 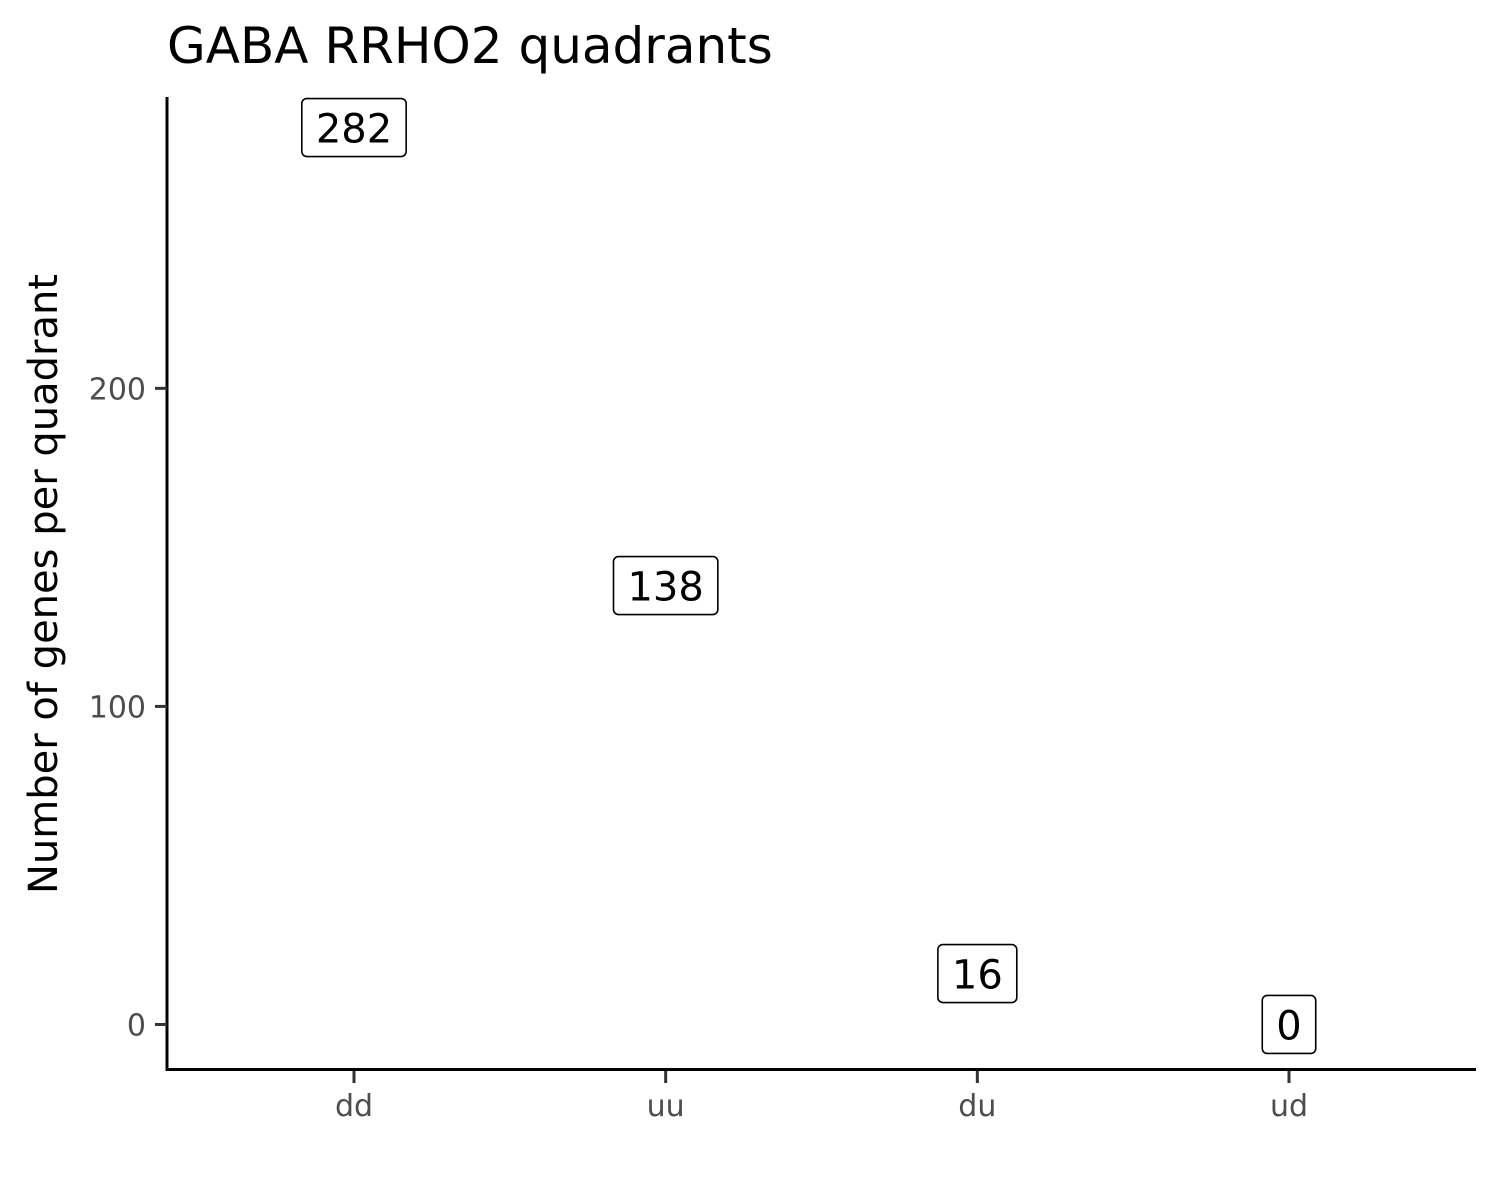 What do you see at coordinates (117, 389) in the screenshot?
I see `y-tick-label: 200` at bounding box center [117, 389].